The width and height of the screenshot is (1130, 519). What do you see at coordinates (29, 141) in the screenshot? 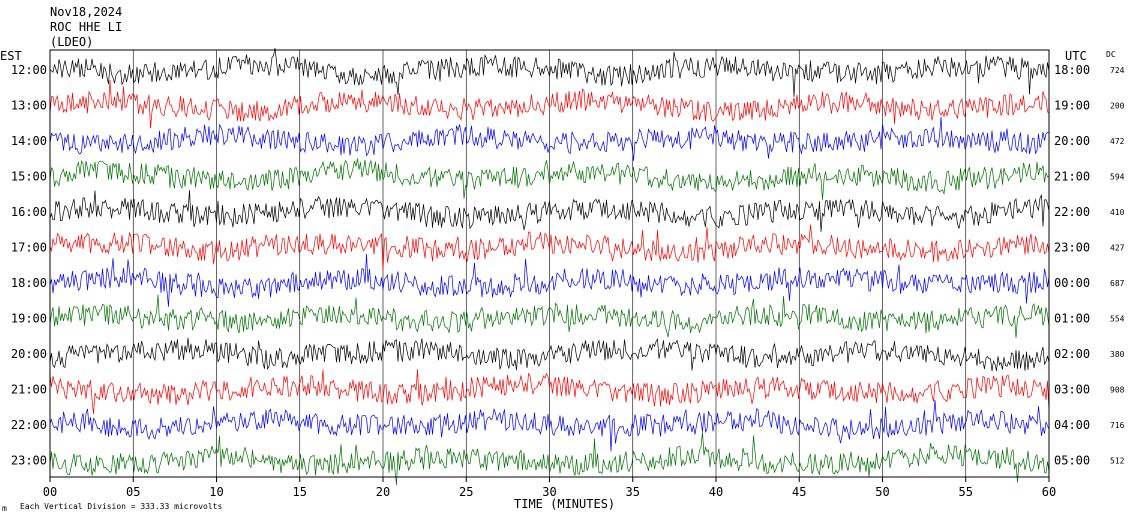
I see `est-label-1400: 14:00` at bounding box center [29, 141].